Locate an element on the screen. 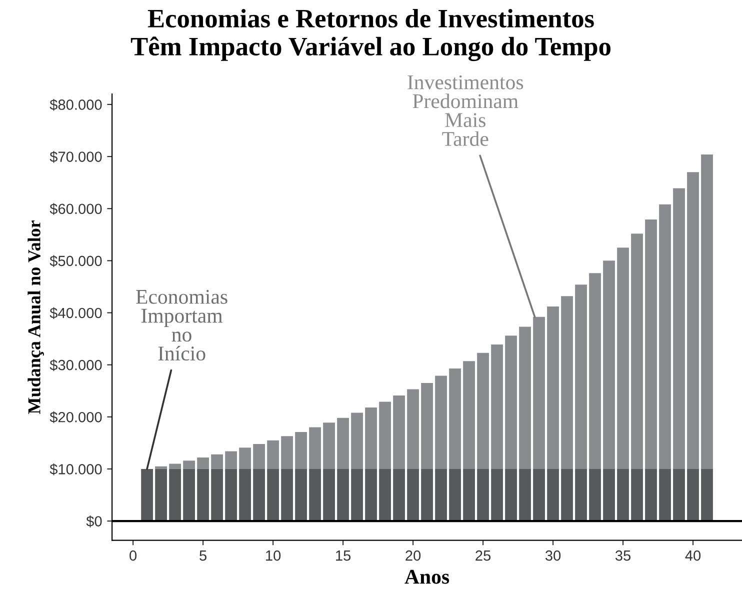  y-tick-label: $30.000 is located at coordinates (76, 365).